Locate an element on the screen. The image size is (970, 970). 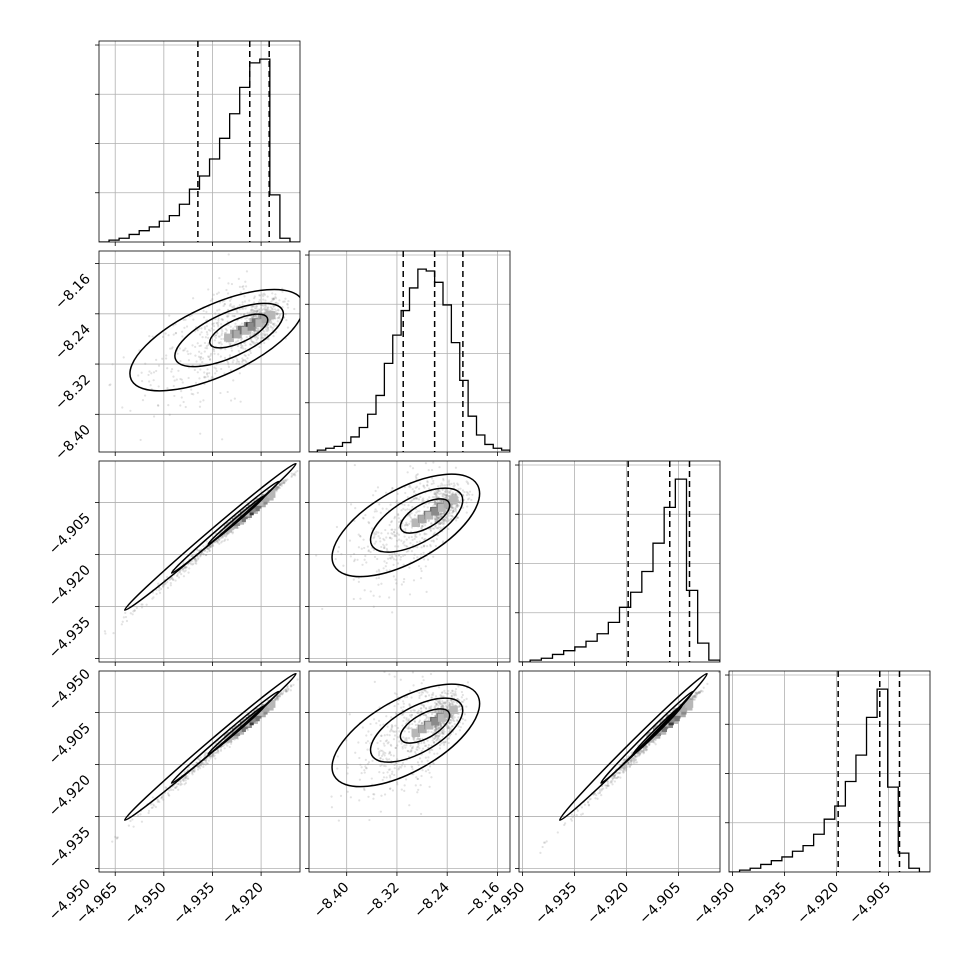
x-tick-label: −4.920 is located at coordinates (243, 904).